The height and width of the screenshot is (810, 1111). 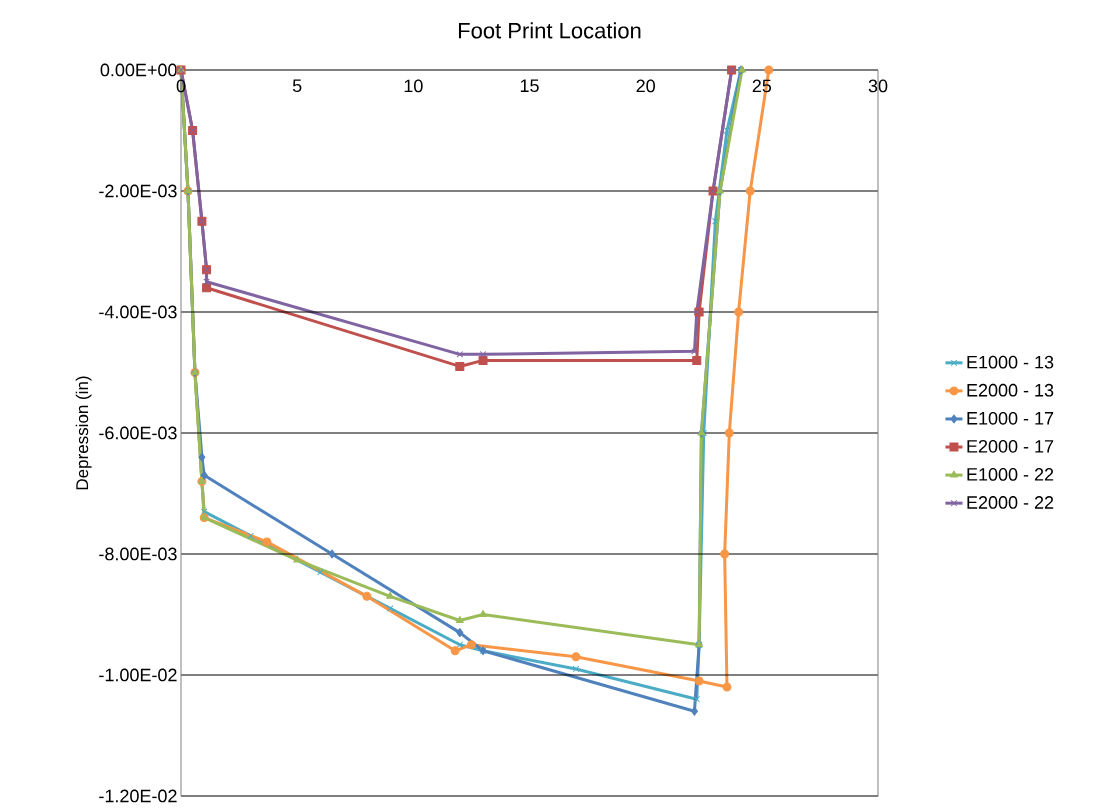 I want to click on x-tick-label: 10, so click(x=413, y=86).